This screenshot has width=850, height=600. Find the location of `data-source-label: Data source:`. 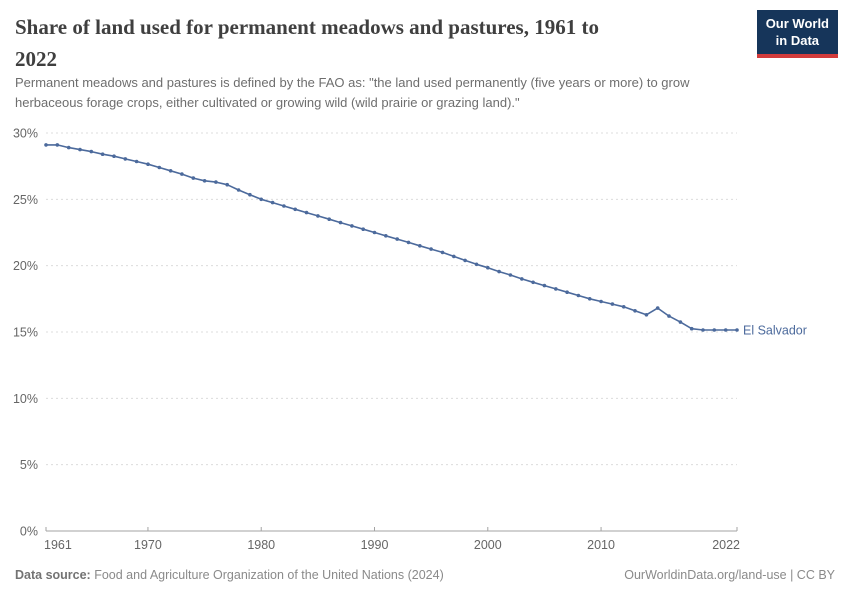

data-source-label: Data source: is located at coordinates (53, 575).